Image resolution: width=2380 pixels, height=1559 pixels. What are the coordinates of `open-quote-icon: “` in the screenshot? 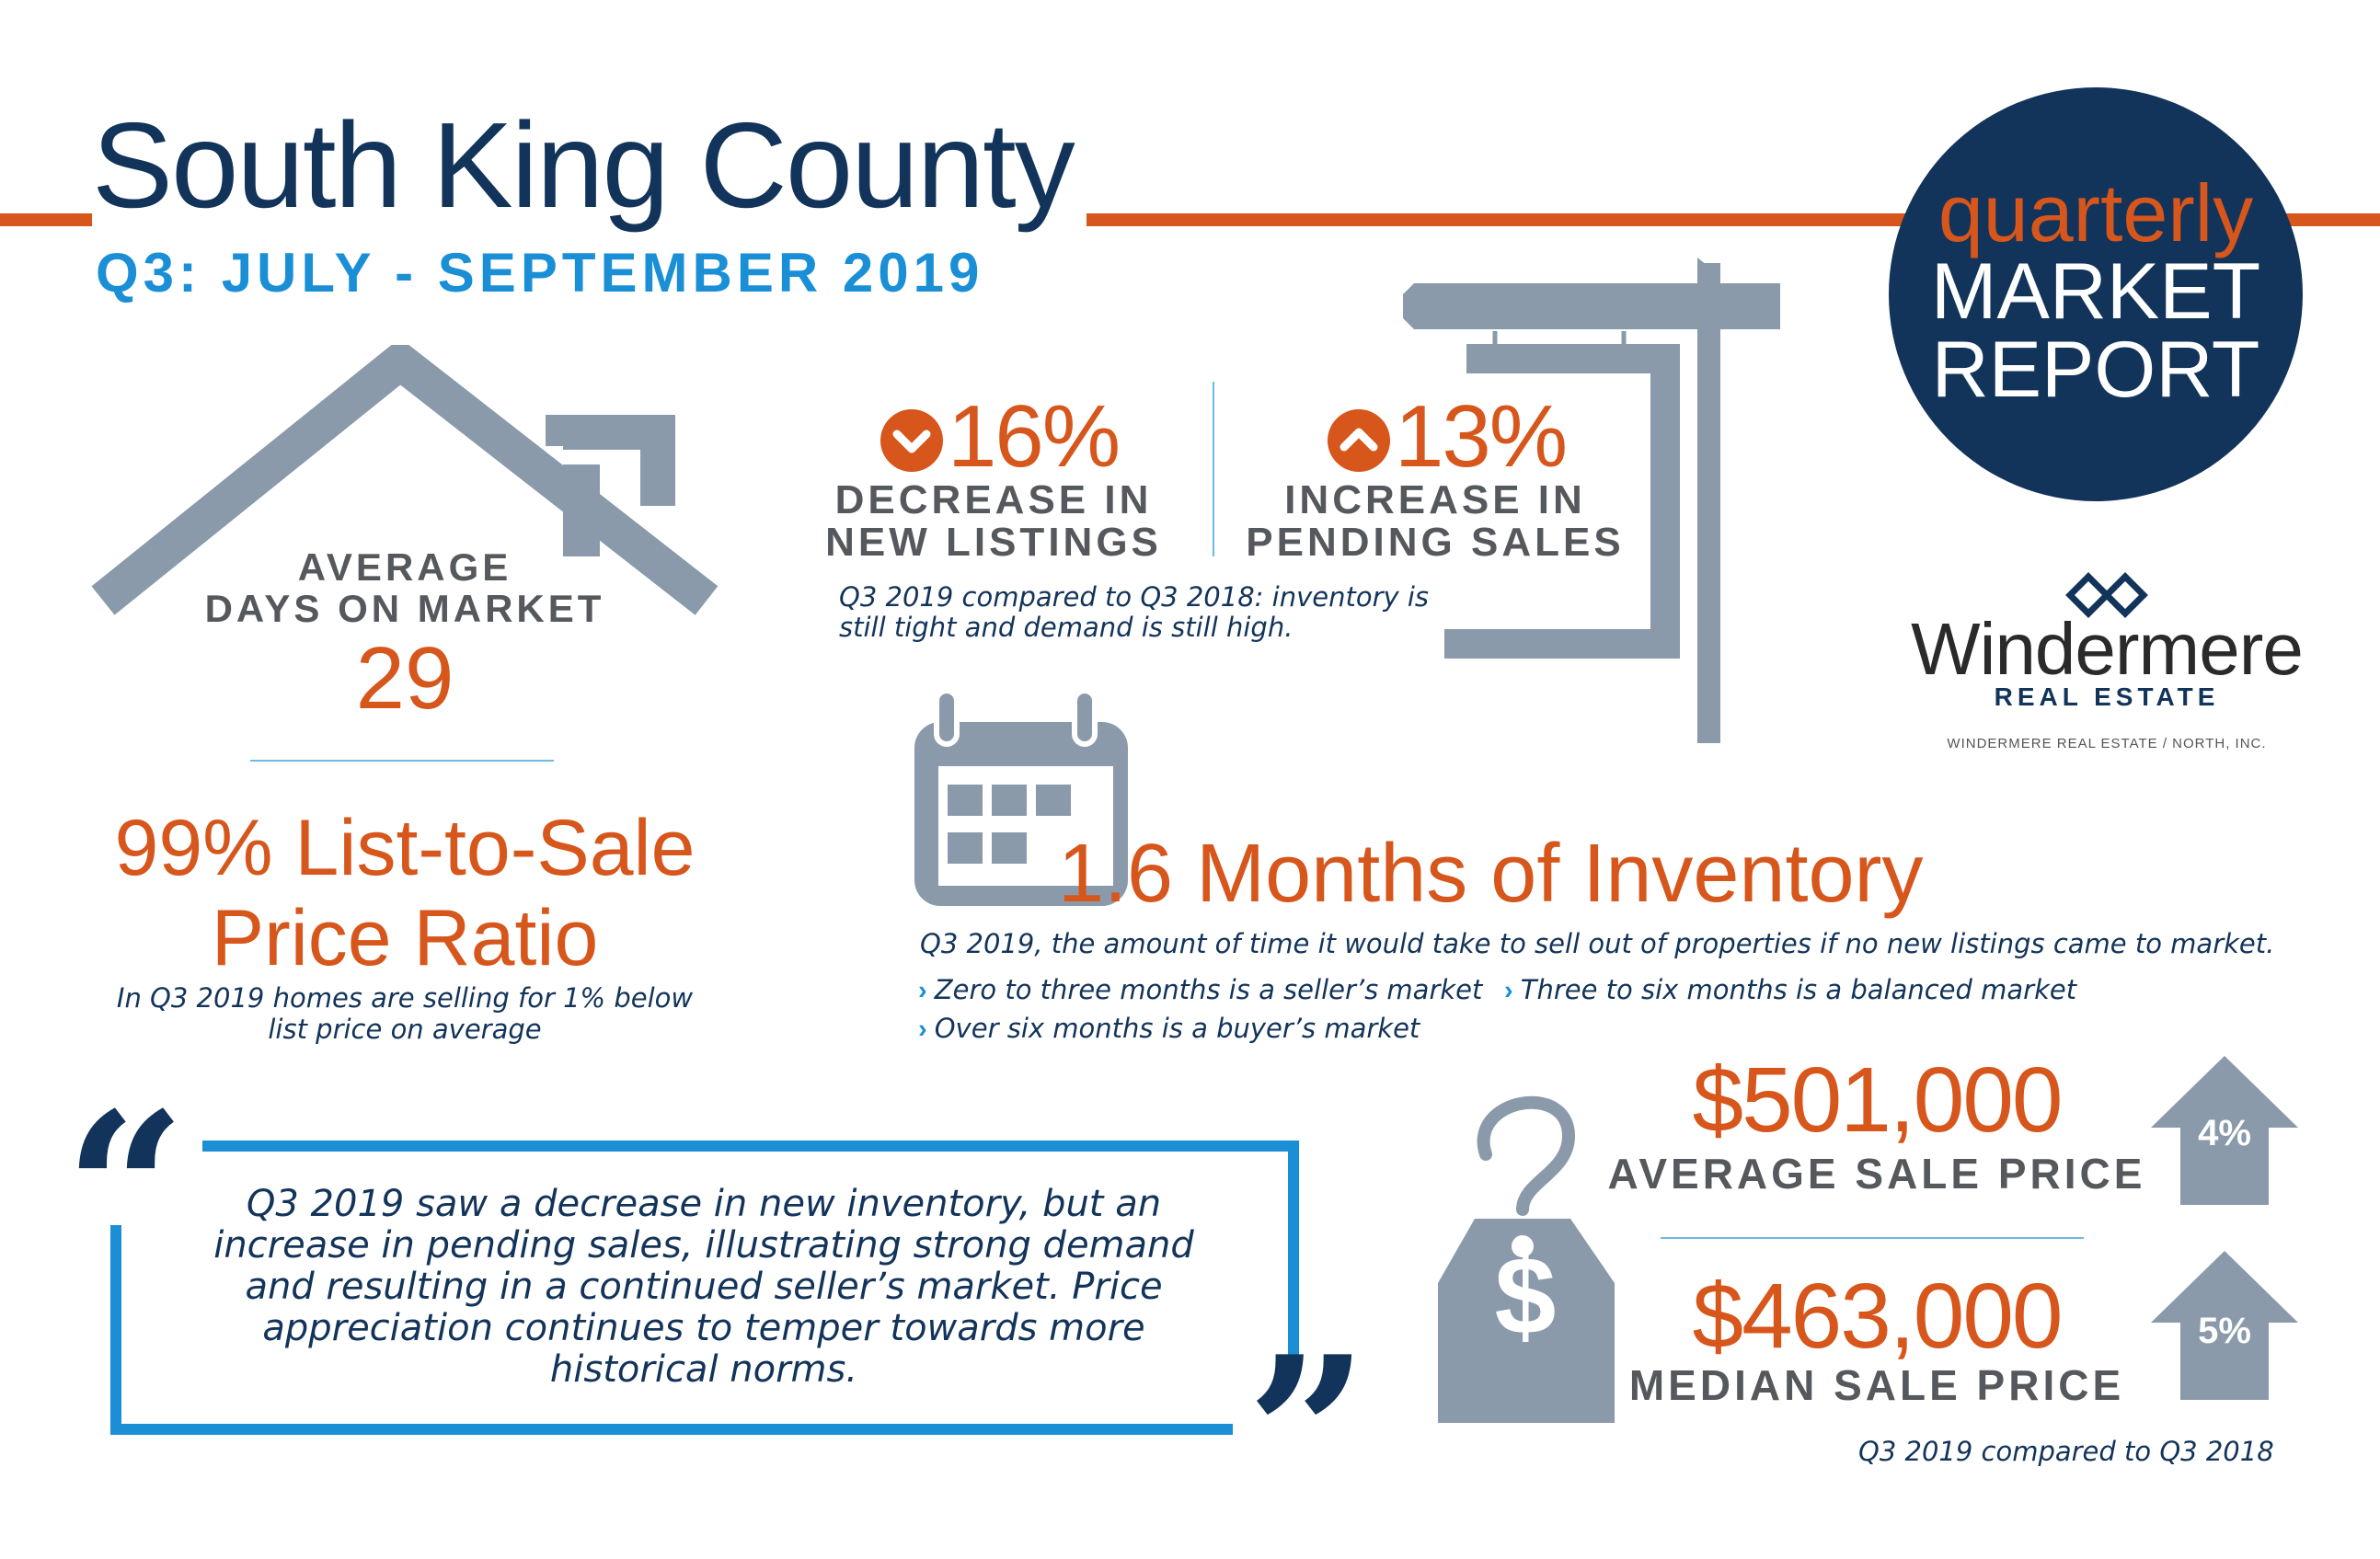 It's located at (125, 1191).